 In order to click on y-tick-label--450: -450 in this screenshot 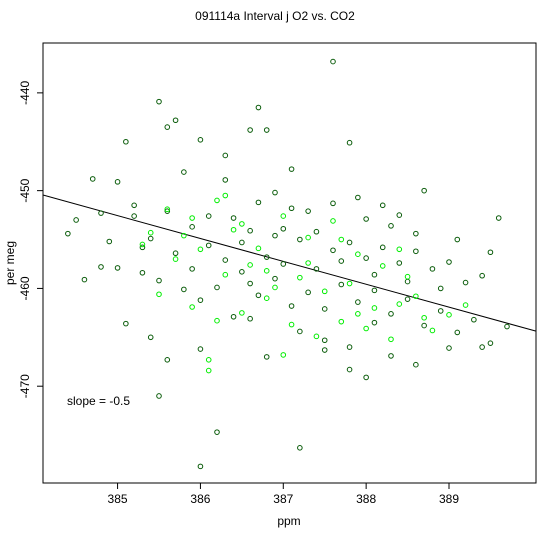, I will do `click(25, 190)`.